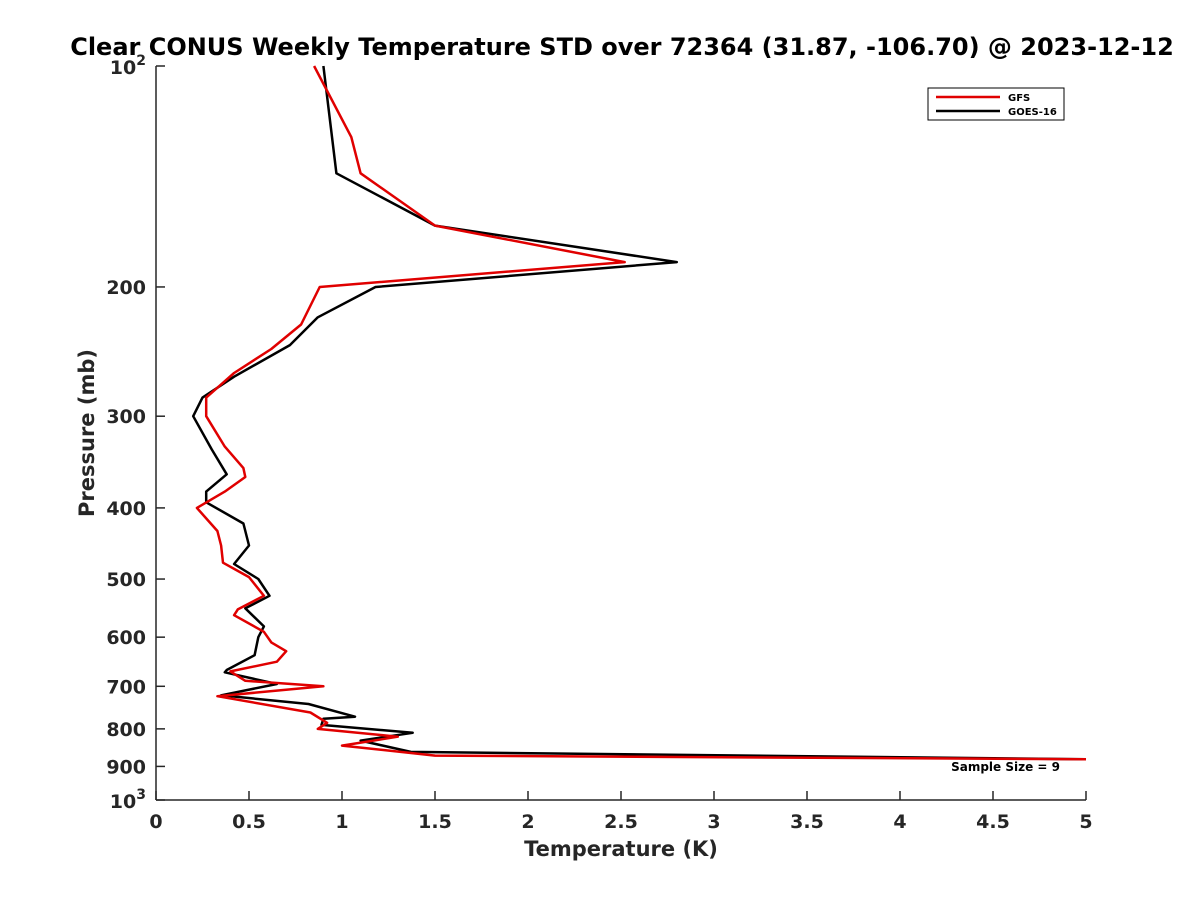 This screenshot has height=900, width=1200. Describe the element at coordinates (341, 822) in the screenshot. I see `x-tick-label: 1` at that location.